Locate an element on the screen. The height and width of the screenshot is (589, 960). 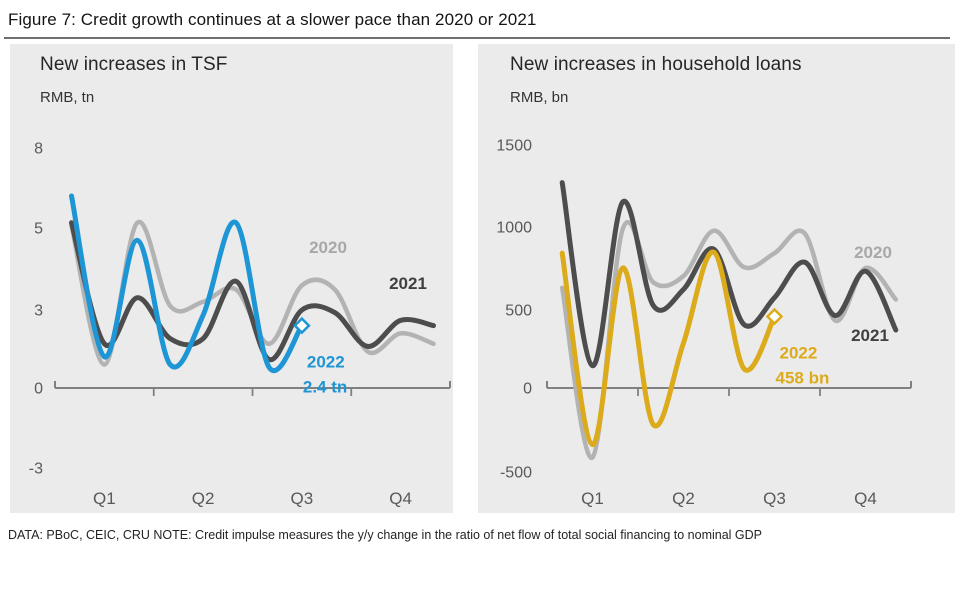
y-tick-label: 3 is located at coordinates (38, 311).